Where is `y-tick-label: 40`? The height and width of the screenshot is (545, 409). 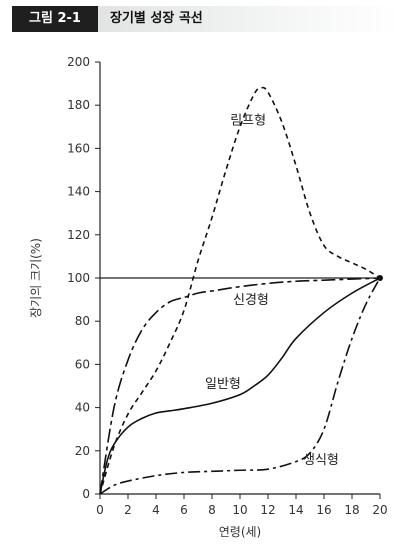
y-tick-label: 40 is located at coordinates (82, 408).